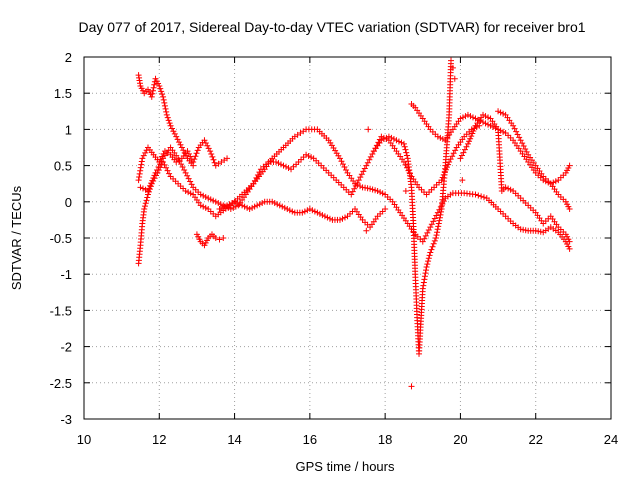 The width and height of the screenshot is (640, 480). What do you see at coordinates (66, 274) in the screenshot?
I see `y-tick-label: -1` at bounding box center [66, 274].